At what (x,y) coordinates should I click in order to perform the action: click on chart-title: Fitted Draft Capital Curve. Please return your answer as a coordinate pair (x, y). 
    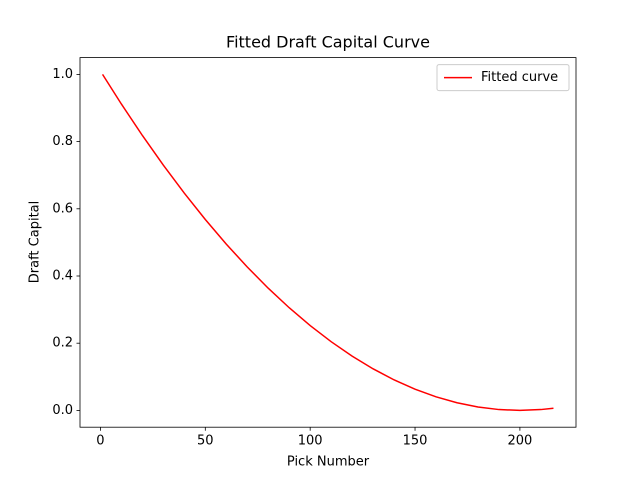
    Looking at the image, I should click on (328, 42).